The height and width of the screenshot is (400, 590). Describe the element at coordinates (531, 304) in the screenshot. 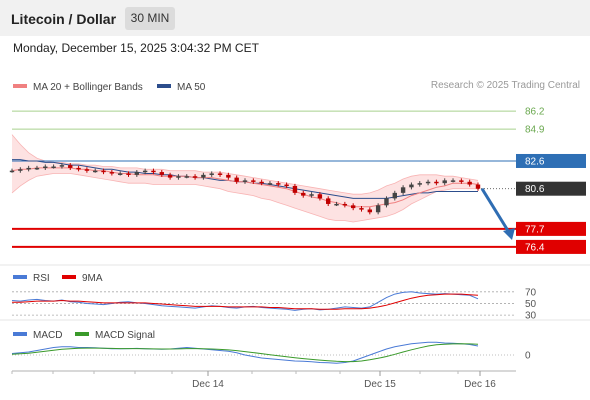

I see `rsi-level-label: 50` at that location.